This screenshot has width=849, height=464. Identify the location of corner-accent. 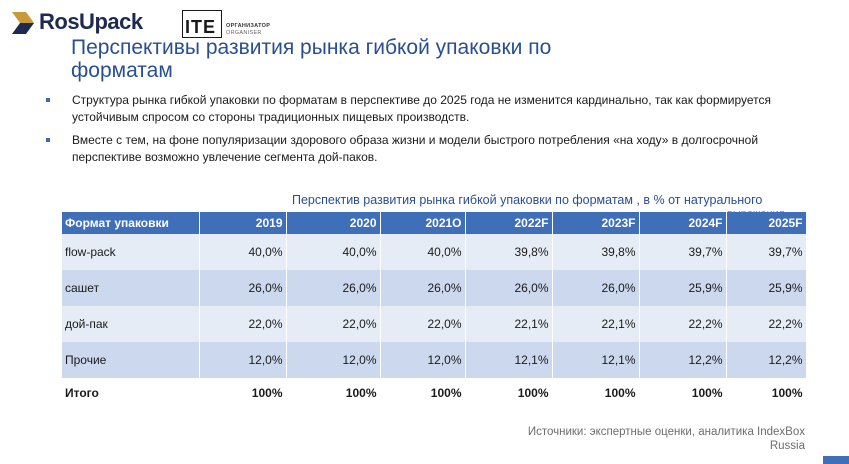
(836, 460).